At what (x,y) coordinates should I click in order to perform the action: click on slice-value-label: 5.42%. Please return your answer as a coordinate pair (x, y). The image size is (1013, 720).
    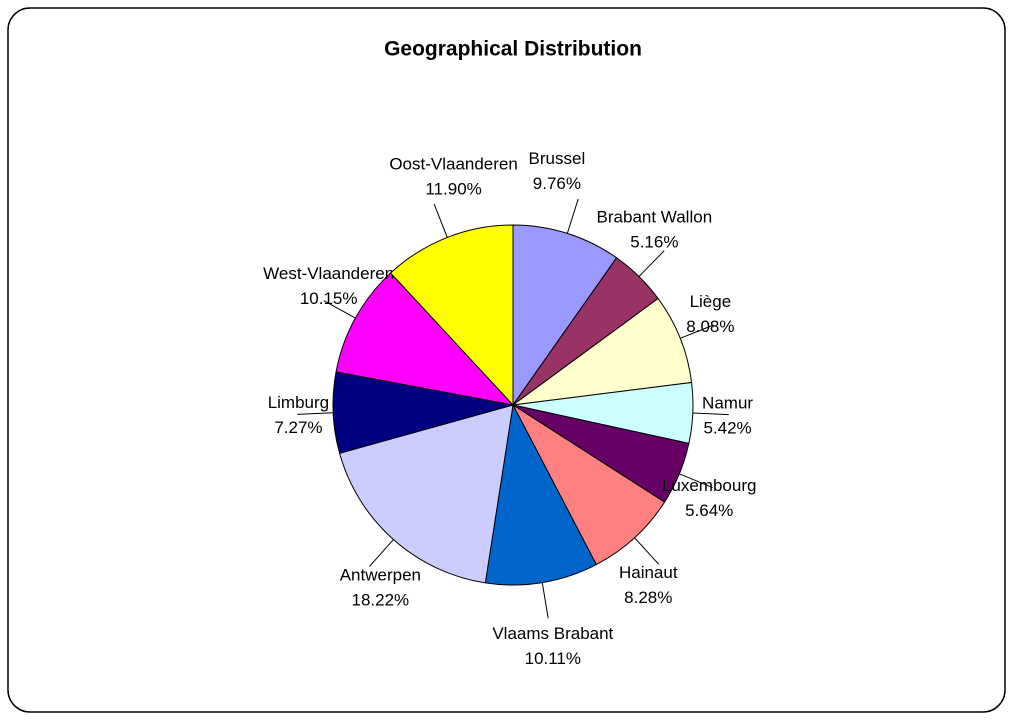
    Looking at the image, I should click on (727, 427).